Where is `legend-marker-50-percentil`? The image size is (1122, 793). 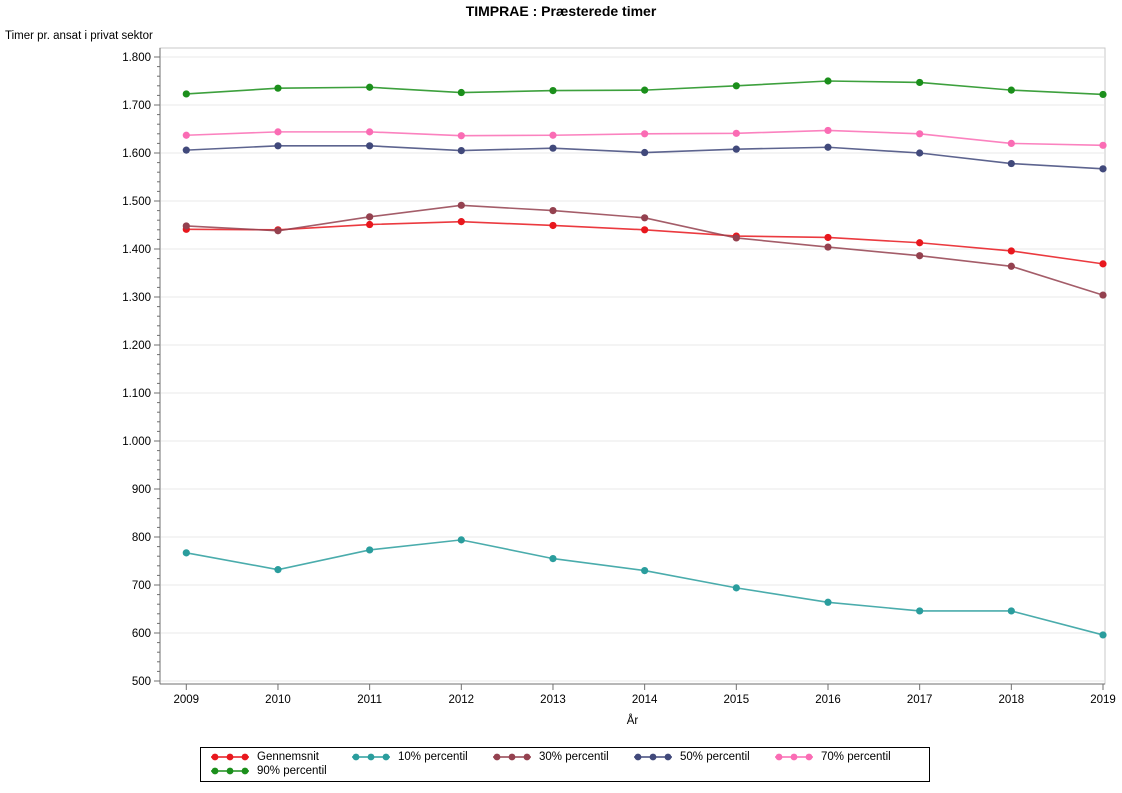
legend-marker-50-percentil is located at coordinates (653, 757).